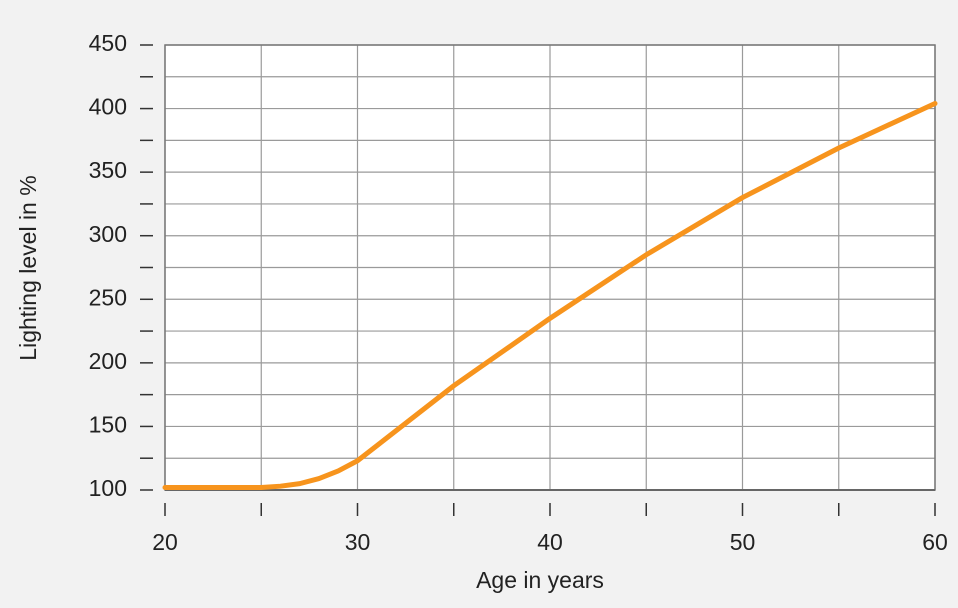  I want to click on y-tick-label: 150, so click(108, 425).